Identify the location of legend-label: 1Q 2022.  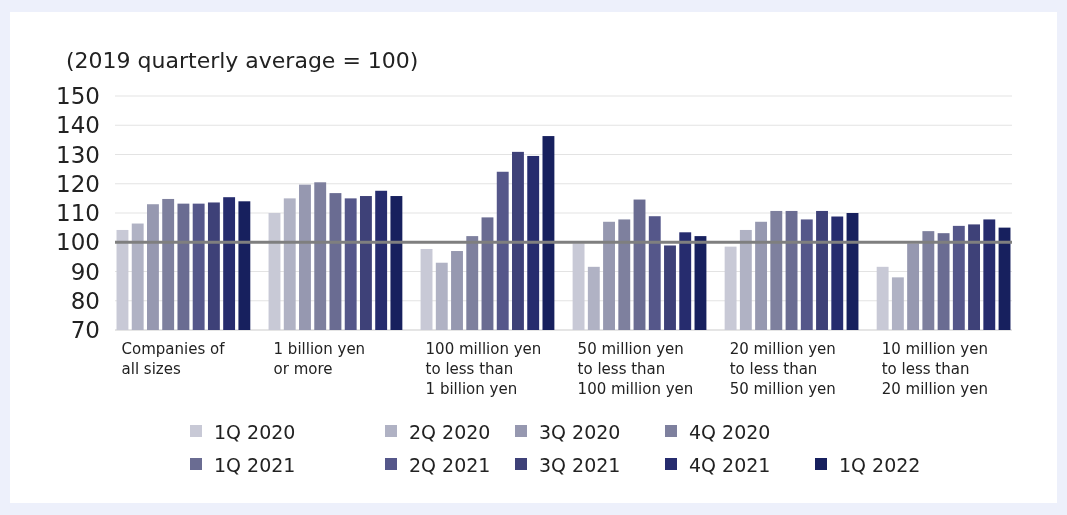
(880, 464).